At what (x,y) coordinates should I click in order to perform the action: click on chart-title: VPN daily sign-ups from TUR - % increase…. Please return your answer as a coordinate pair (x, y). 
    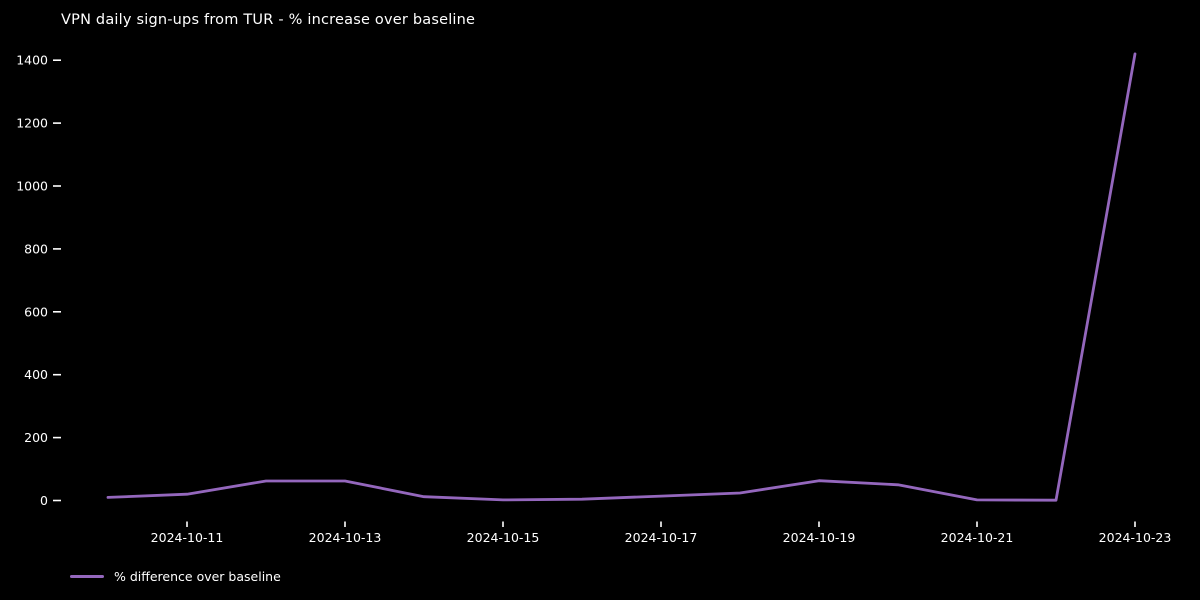
    Looking at the image, I should click on (268, 20).